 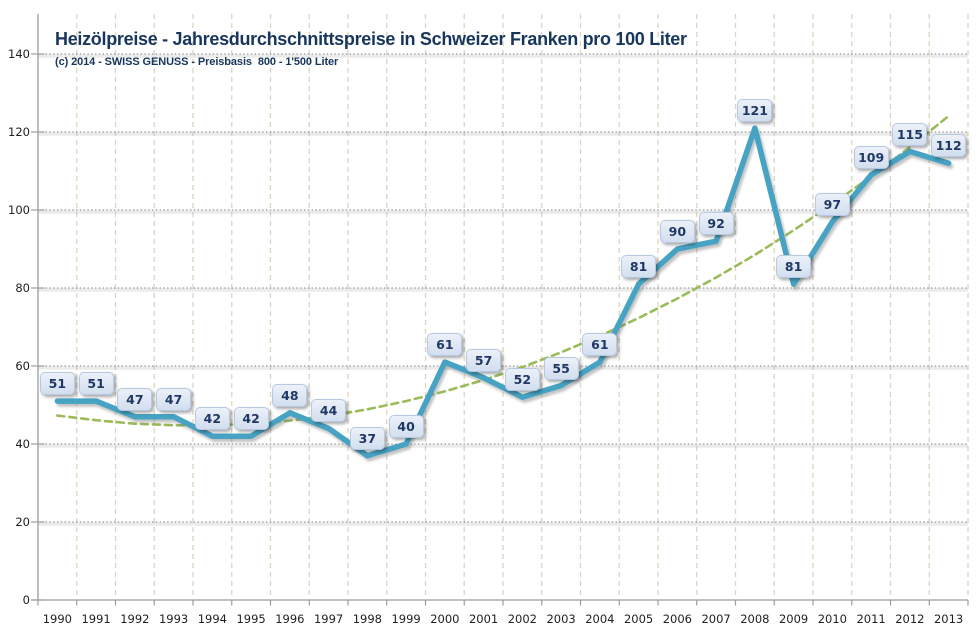 I want to click on data-point-label: 115, so click(x=910, y=134).